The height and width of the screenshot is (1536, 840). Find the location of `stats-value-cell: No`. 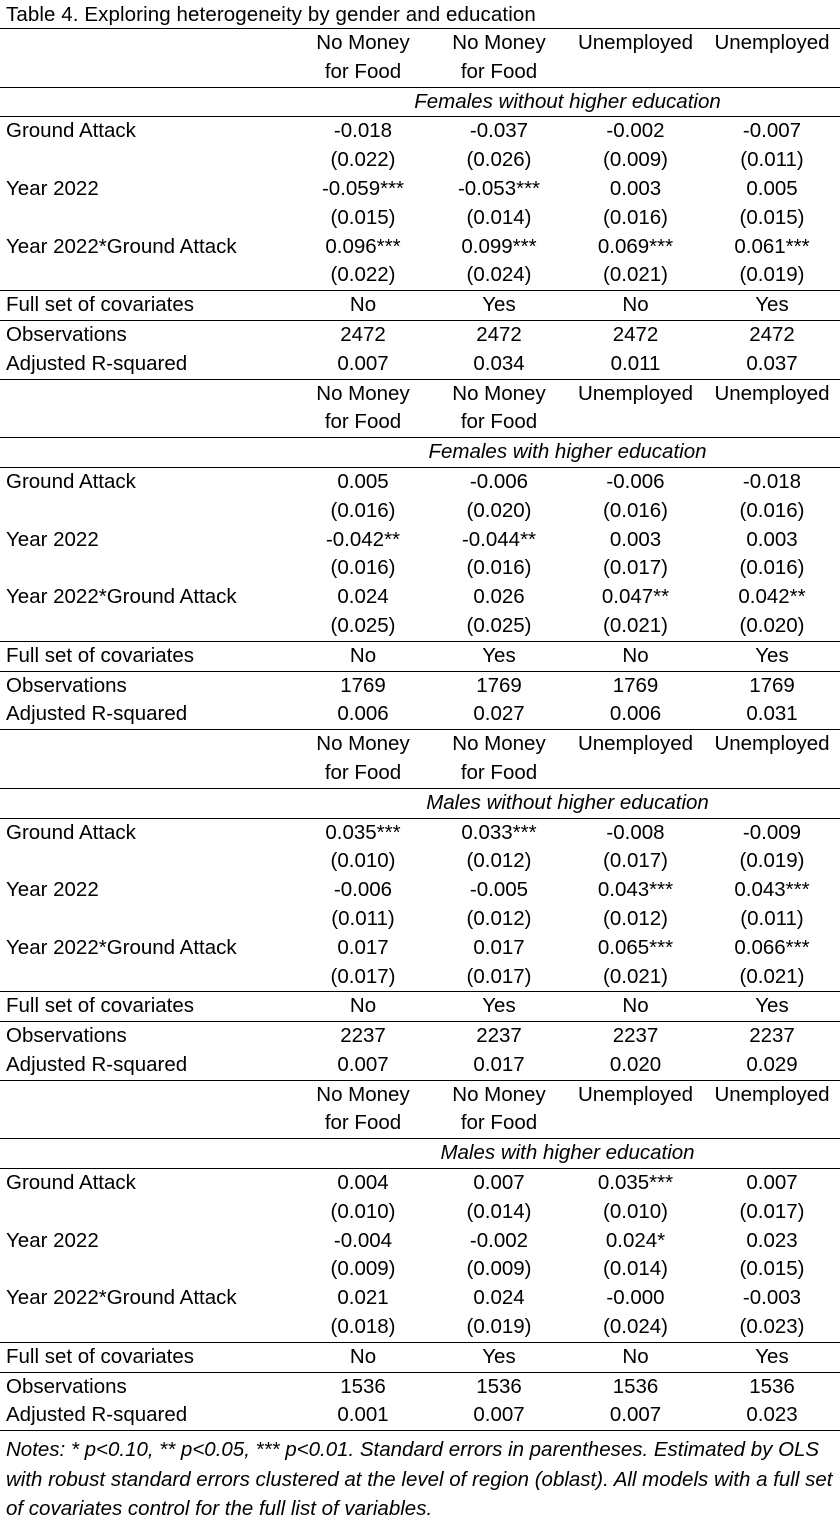

stats-value-cell: No is located at coordinates (635, 1357).